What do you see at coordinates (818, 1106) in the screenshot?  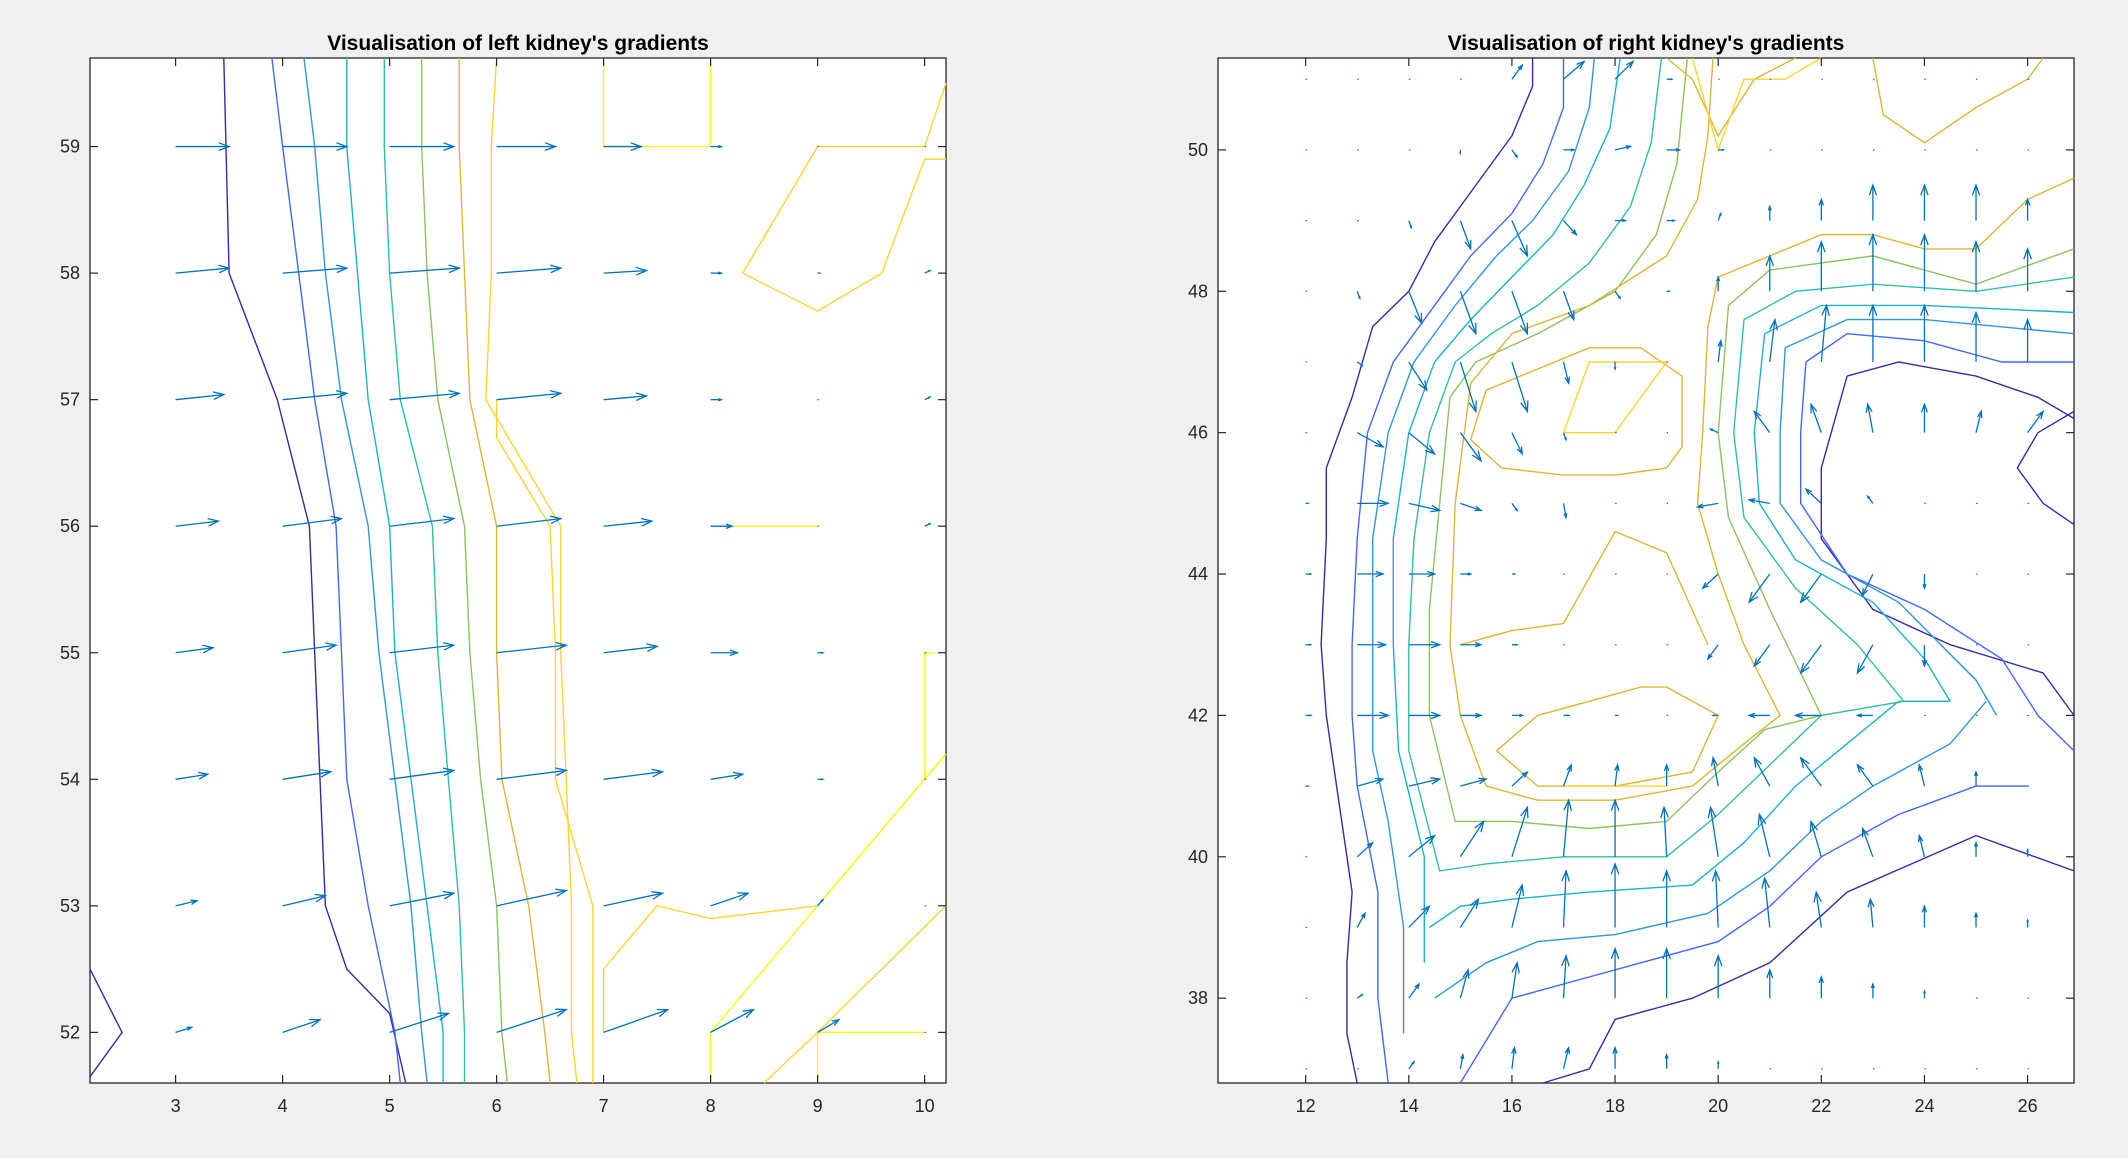 I see `x-tick-label: 9` at bounding box center [818, 1106].